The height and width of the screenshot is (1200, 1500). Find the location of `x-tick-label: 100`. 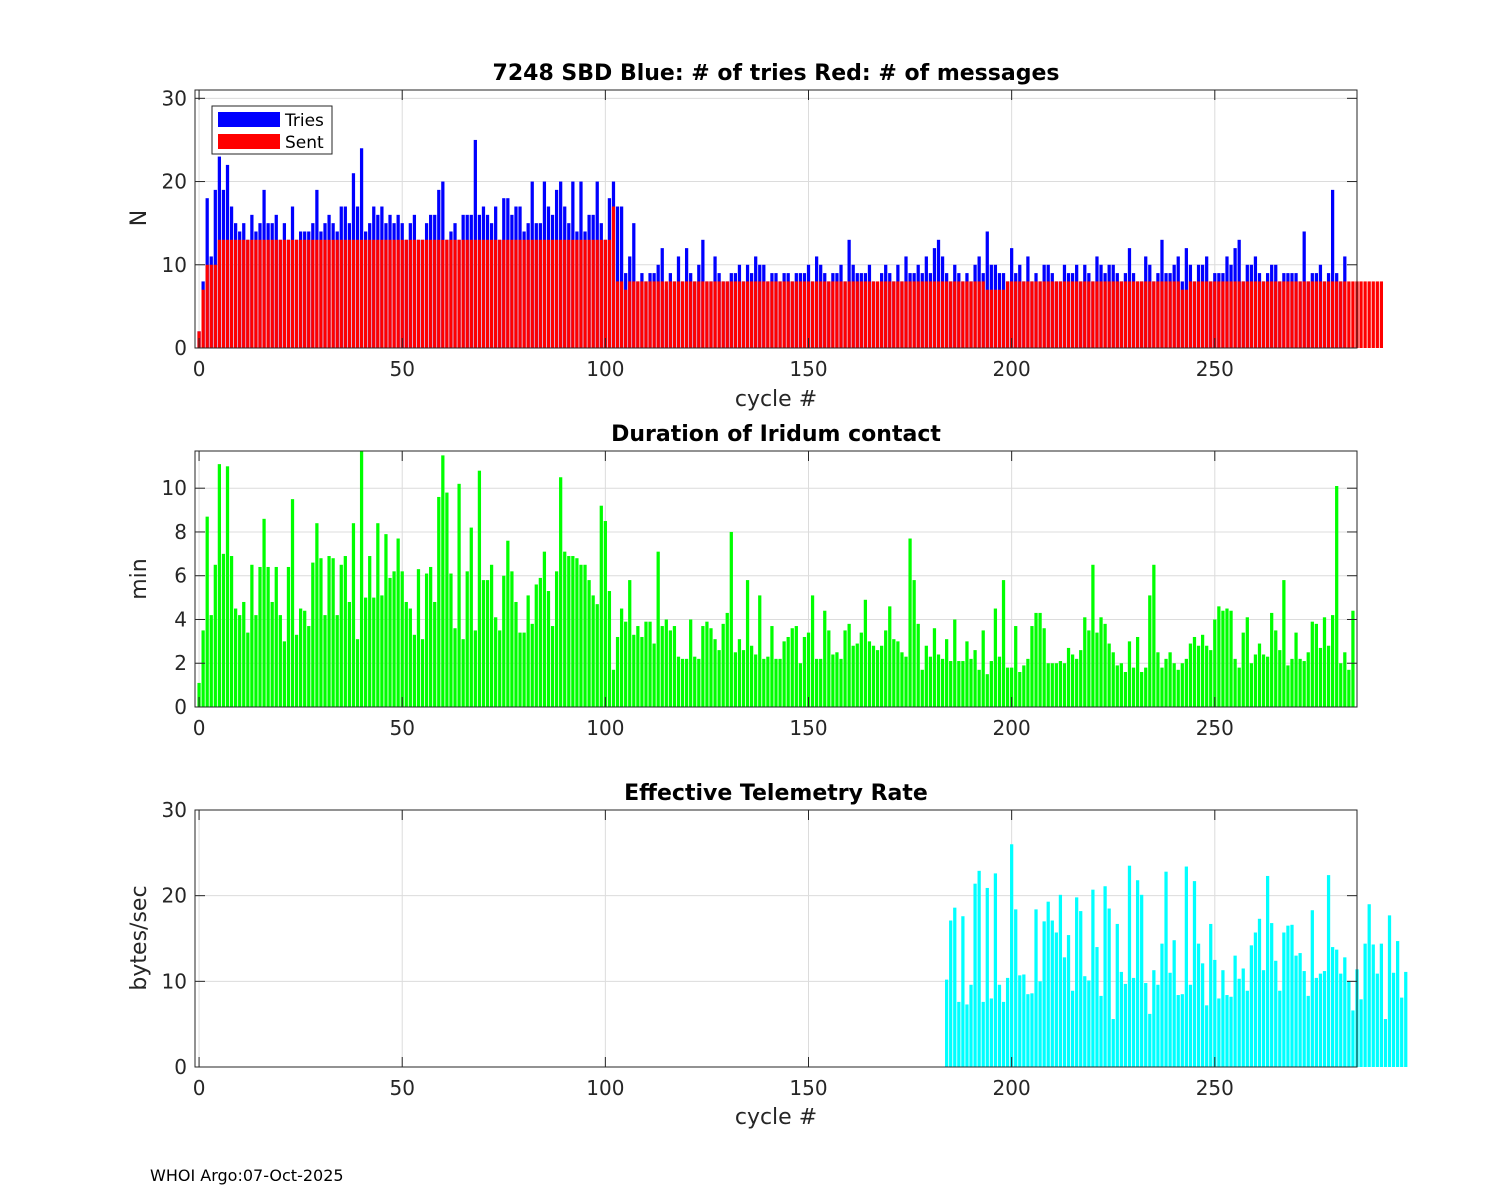

x-tick-label: 100 is located at coordinates (605, 728).